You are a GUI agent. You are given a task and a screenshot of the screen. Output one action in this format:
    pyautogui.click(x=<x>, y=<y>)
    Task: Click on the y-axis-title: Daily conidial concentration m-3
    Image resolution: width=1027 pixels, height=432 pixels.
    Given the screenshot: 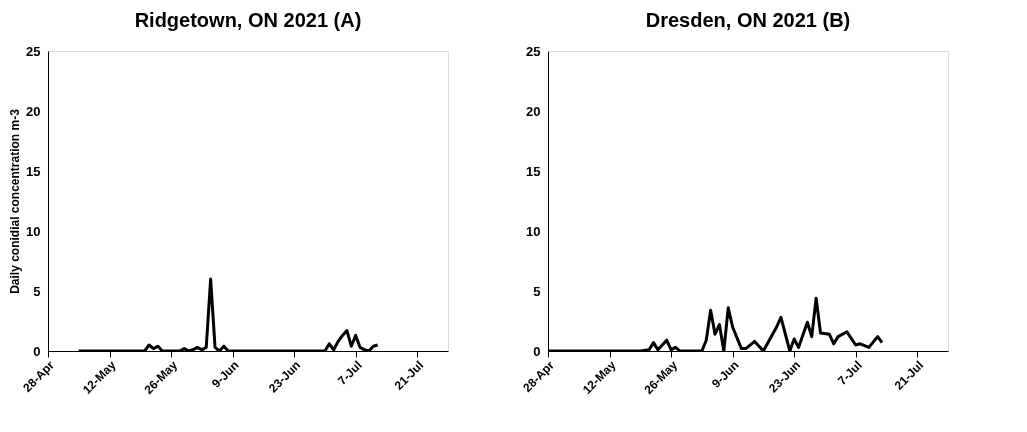 What is the action you would take?
    pyautogui.click(x=15, y=201)
    